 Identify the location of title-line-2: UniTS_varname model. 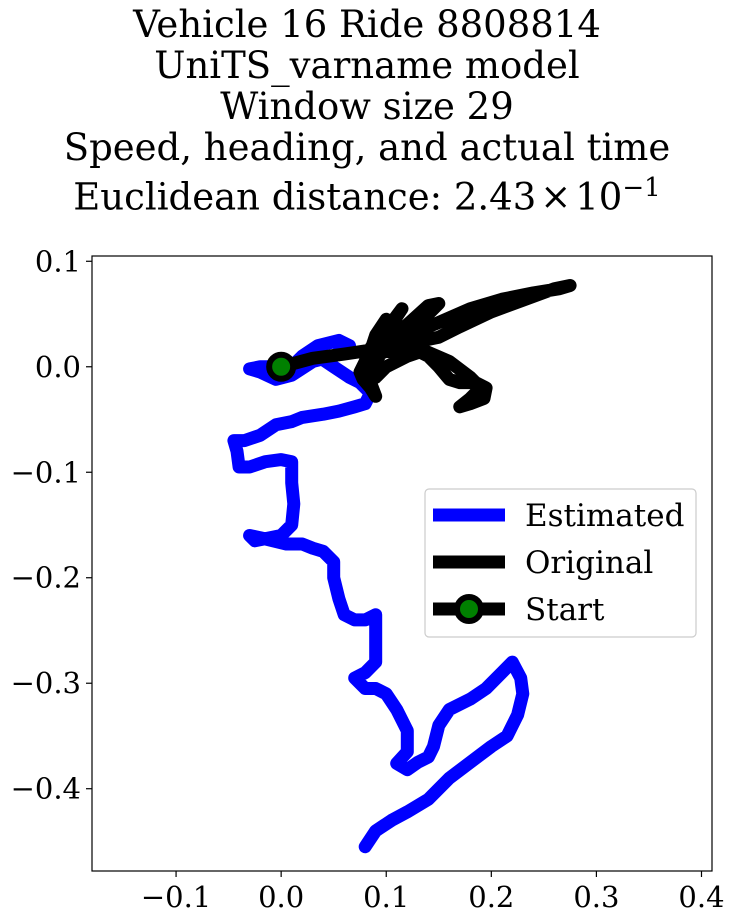
(367, 65).